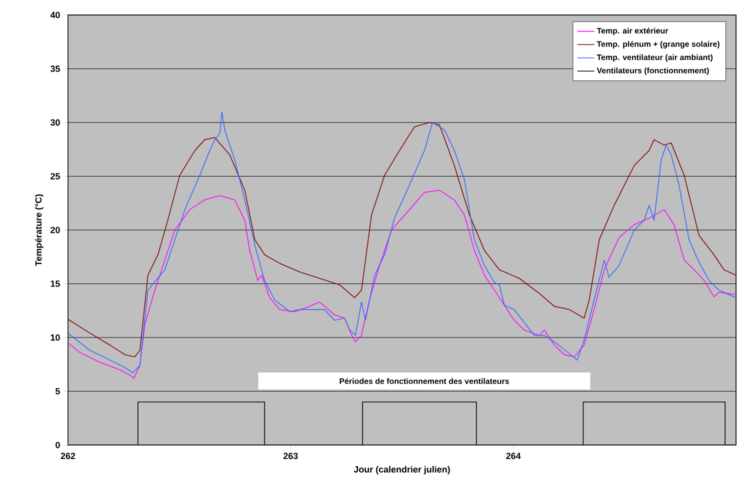  What do you see at coordinates (58, 445) in the screenshot?
I see `y-tick-label: 0` at bounding box center [58, 445].